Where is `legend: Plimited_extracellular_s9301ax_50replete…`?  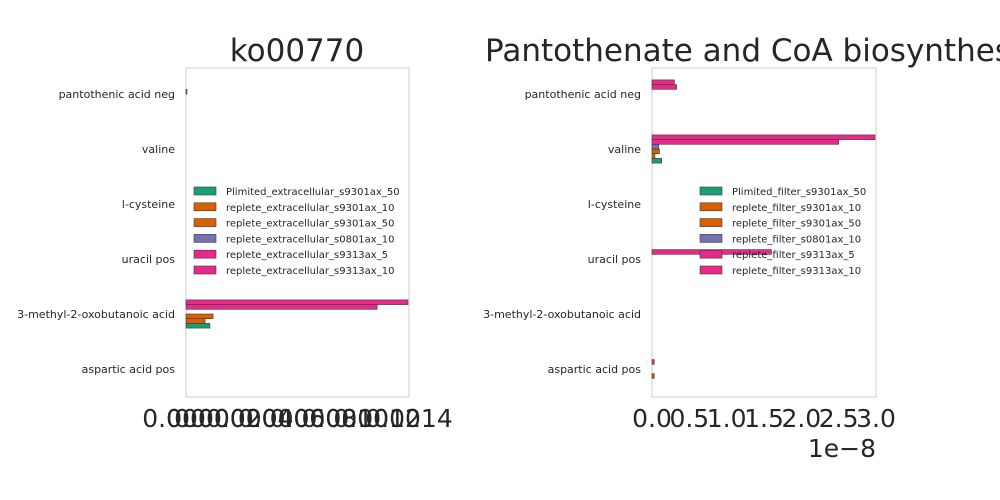 legend: Plimited_extracellular_s9301ax_50replete… is located at coordinates (296, 231).